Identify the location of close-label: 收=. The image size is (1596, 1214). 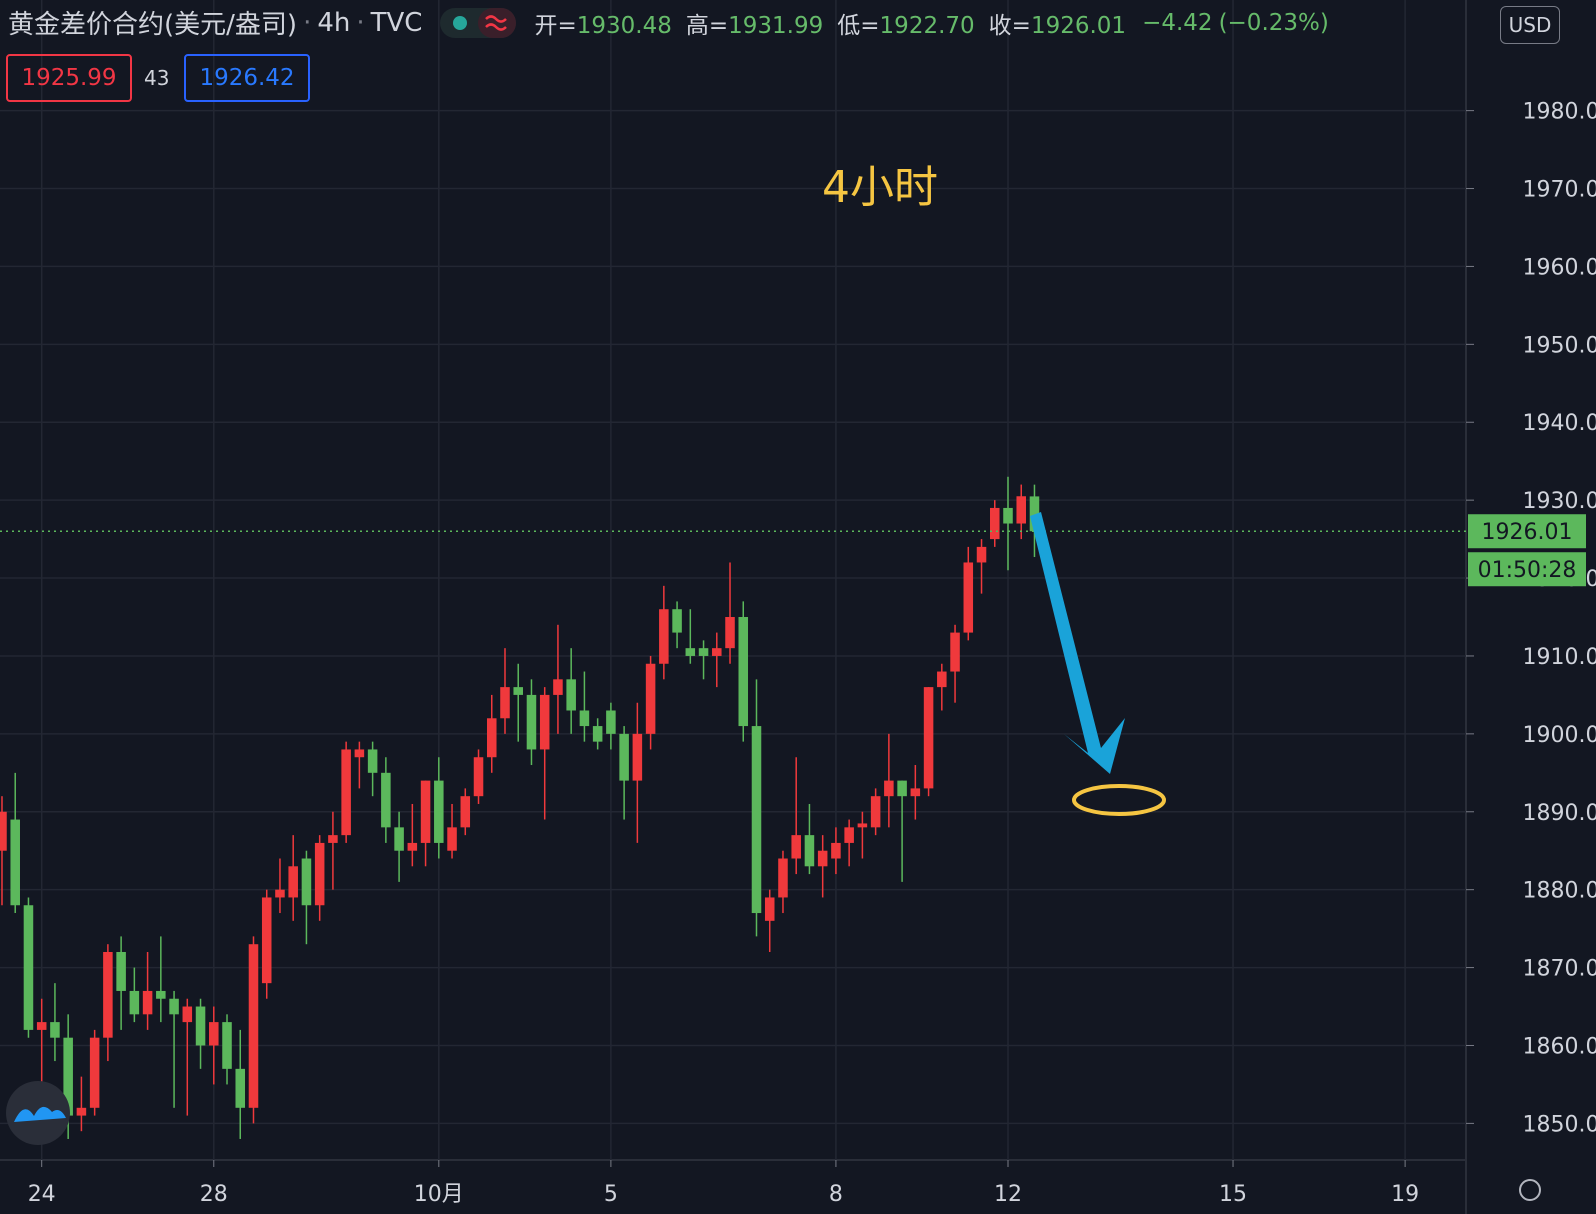
(1009, 25).